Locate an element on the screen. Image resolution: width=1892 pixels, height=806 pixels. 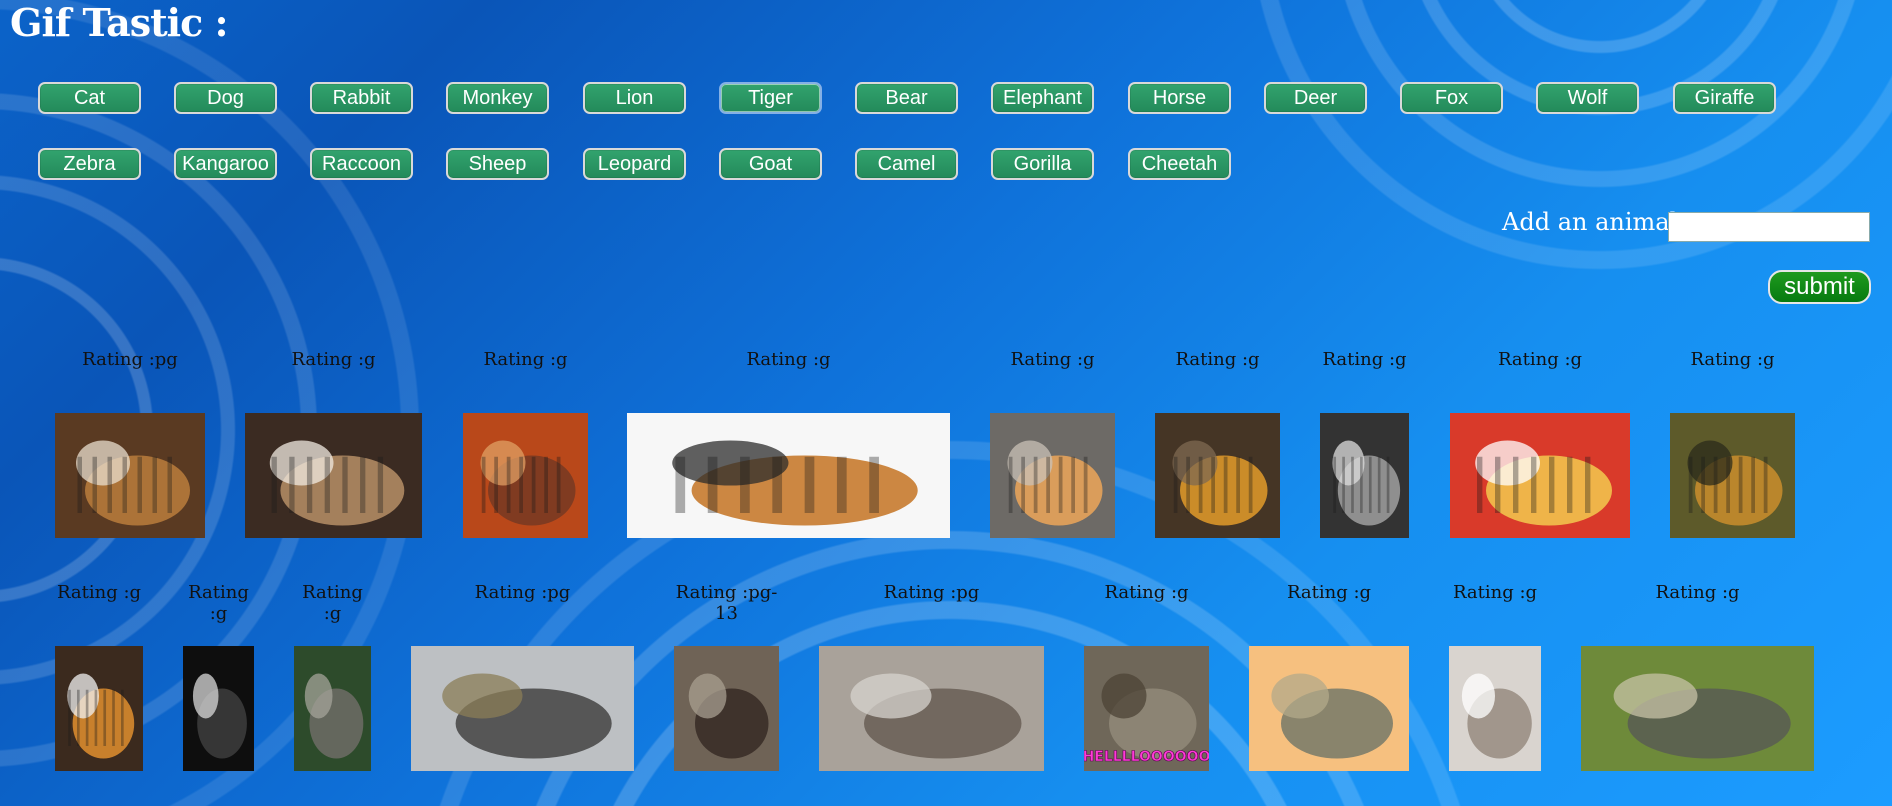
animal-button-gorilla: Gorilla is located at coordinates (1042, 164).